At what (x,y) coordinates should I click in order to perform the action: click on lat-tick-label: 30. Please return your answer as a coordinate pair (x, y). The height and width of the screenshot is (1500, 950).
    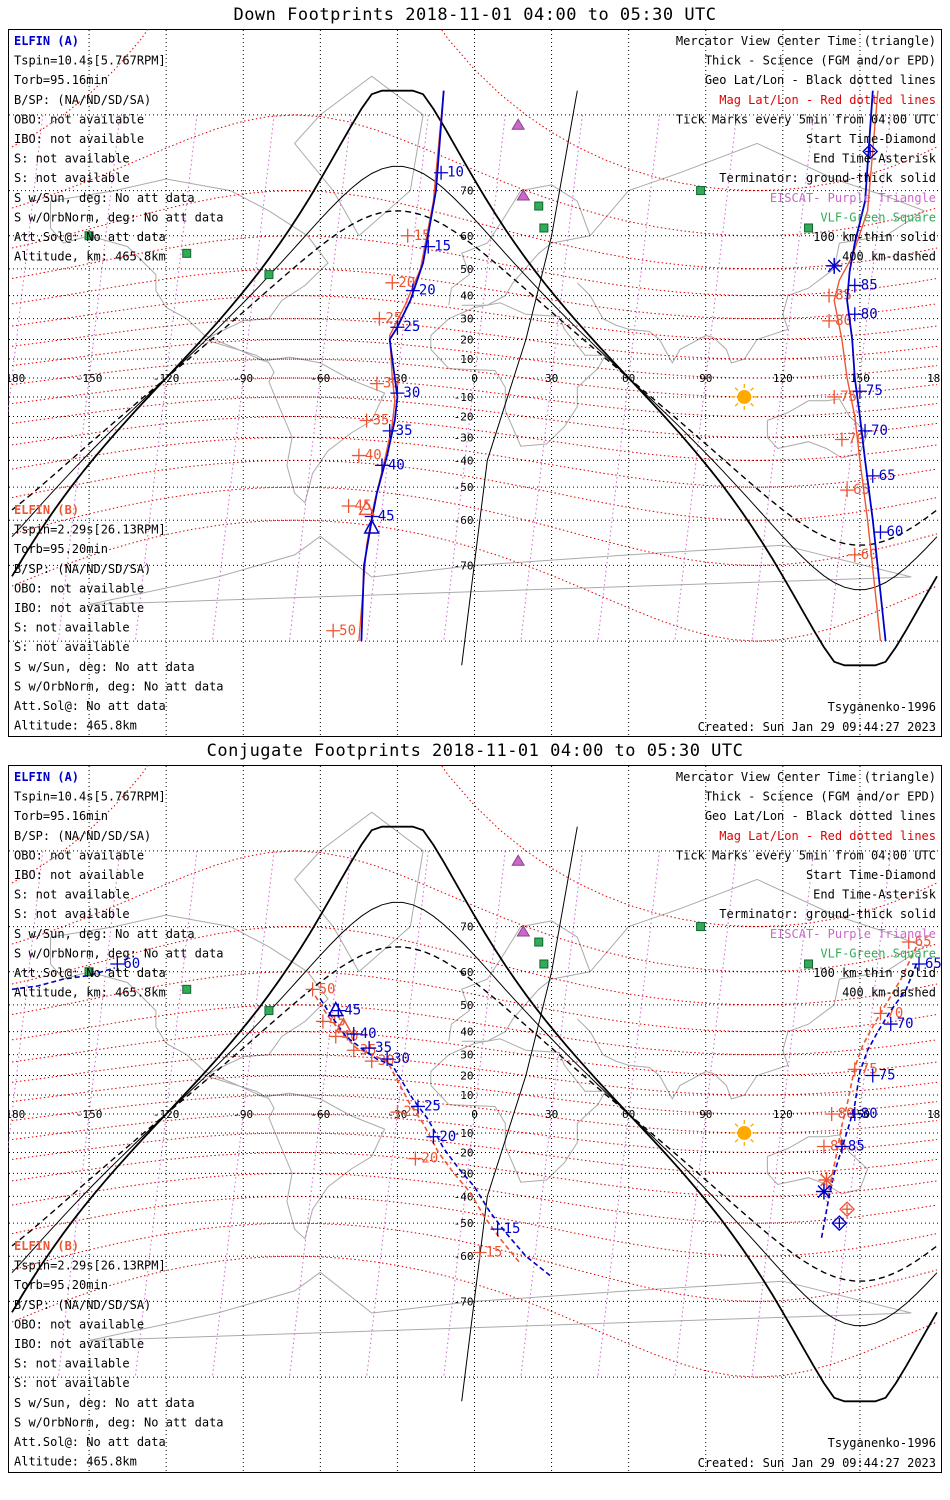
    Looking at the image, I should click on (466, 319).